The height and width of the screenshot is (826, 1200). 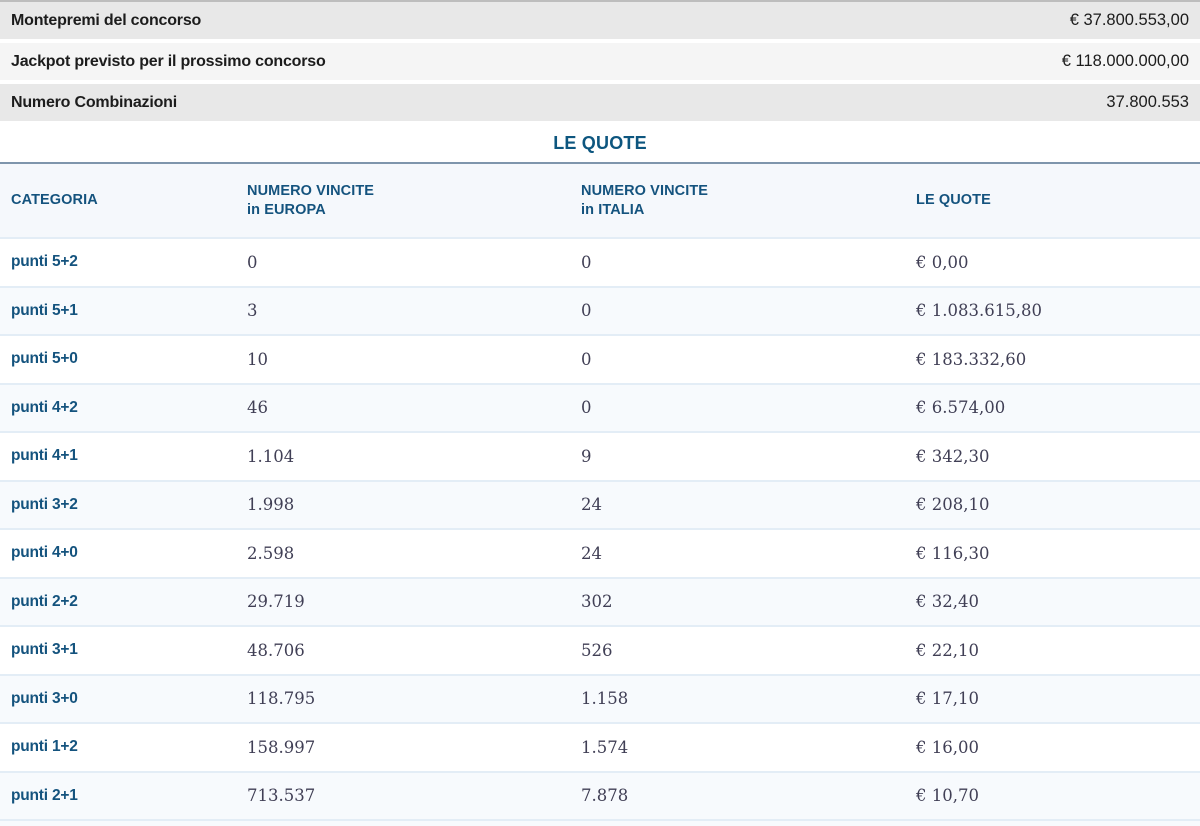 What do you see at coordinates (44, 456) in the screenshot?
I see `category-cell: punti 4+1` at bounding box center [44, 456].